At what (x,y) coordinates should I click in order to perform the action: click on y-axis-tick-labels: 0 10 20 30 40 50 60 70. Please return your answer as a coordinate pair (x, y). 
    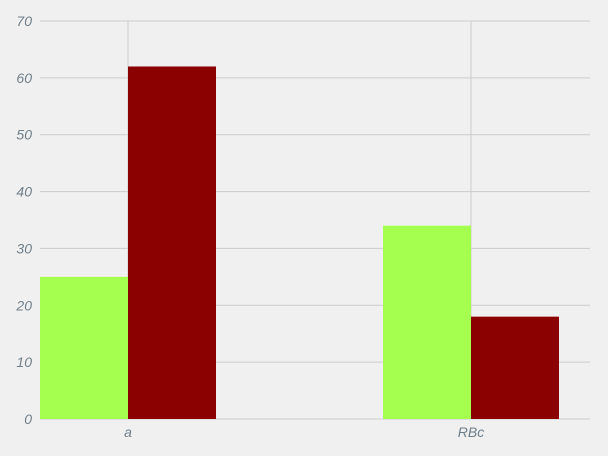
    Looking at the image, I should click on (23, 220).